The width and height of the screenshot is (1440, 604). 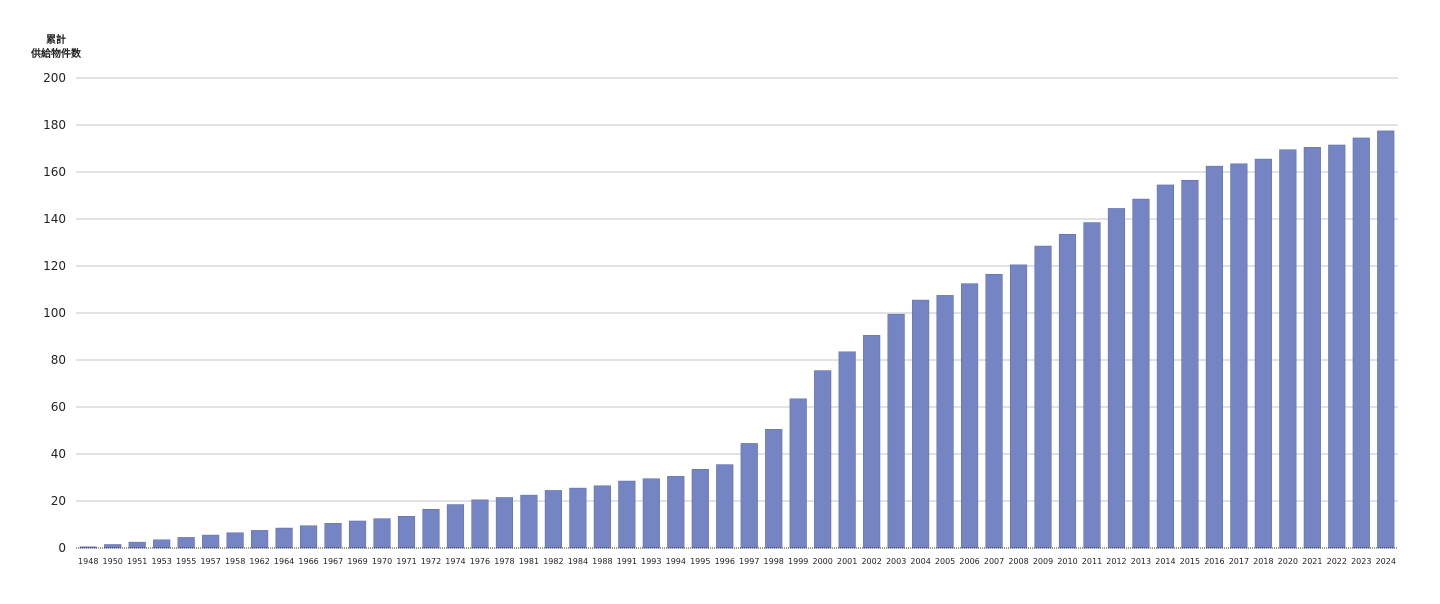 What do you see at coordinates (431, 561) in the screenshot?
I see `x-tick-label: 1972` at bounding box center [431, 561].